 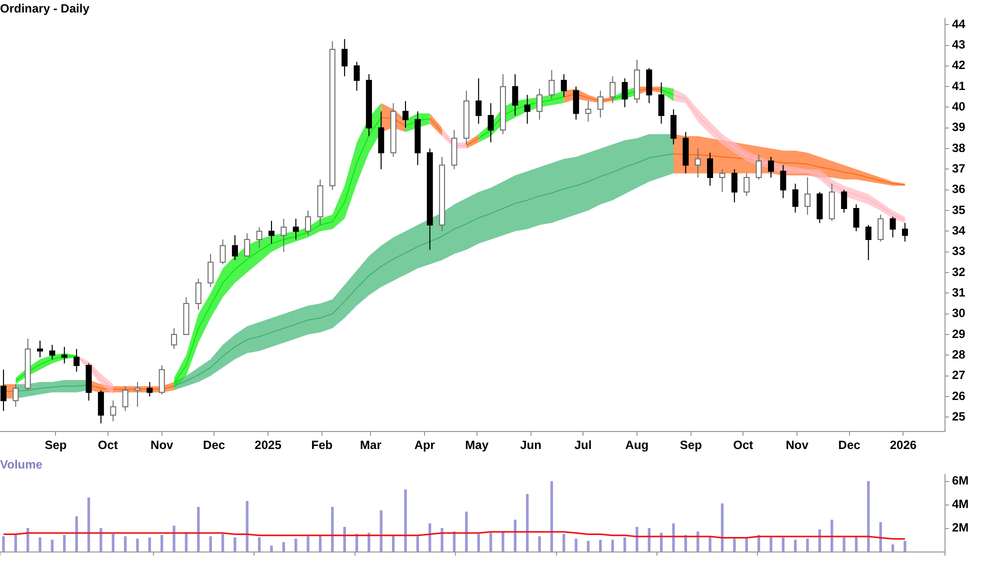 I want to click on y-tick-label: 38, so click(x=959, y=147).